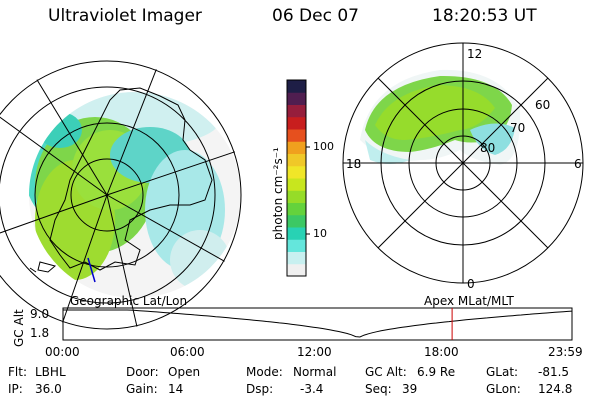  Describe the element at coordinates (518, 128) in the screenshot. I see `mlat-label-70: 70` at that location.